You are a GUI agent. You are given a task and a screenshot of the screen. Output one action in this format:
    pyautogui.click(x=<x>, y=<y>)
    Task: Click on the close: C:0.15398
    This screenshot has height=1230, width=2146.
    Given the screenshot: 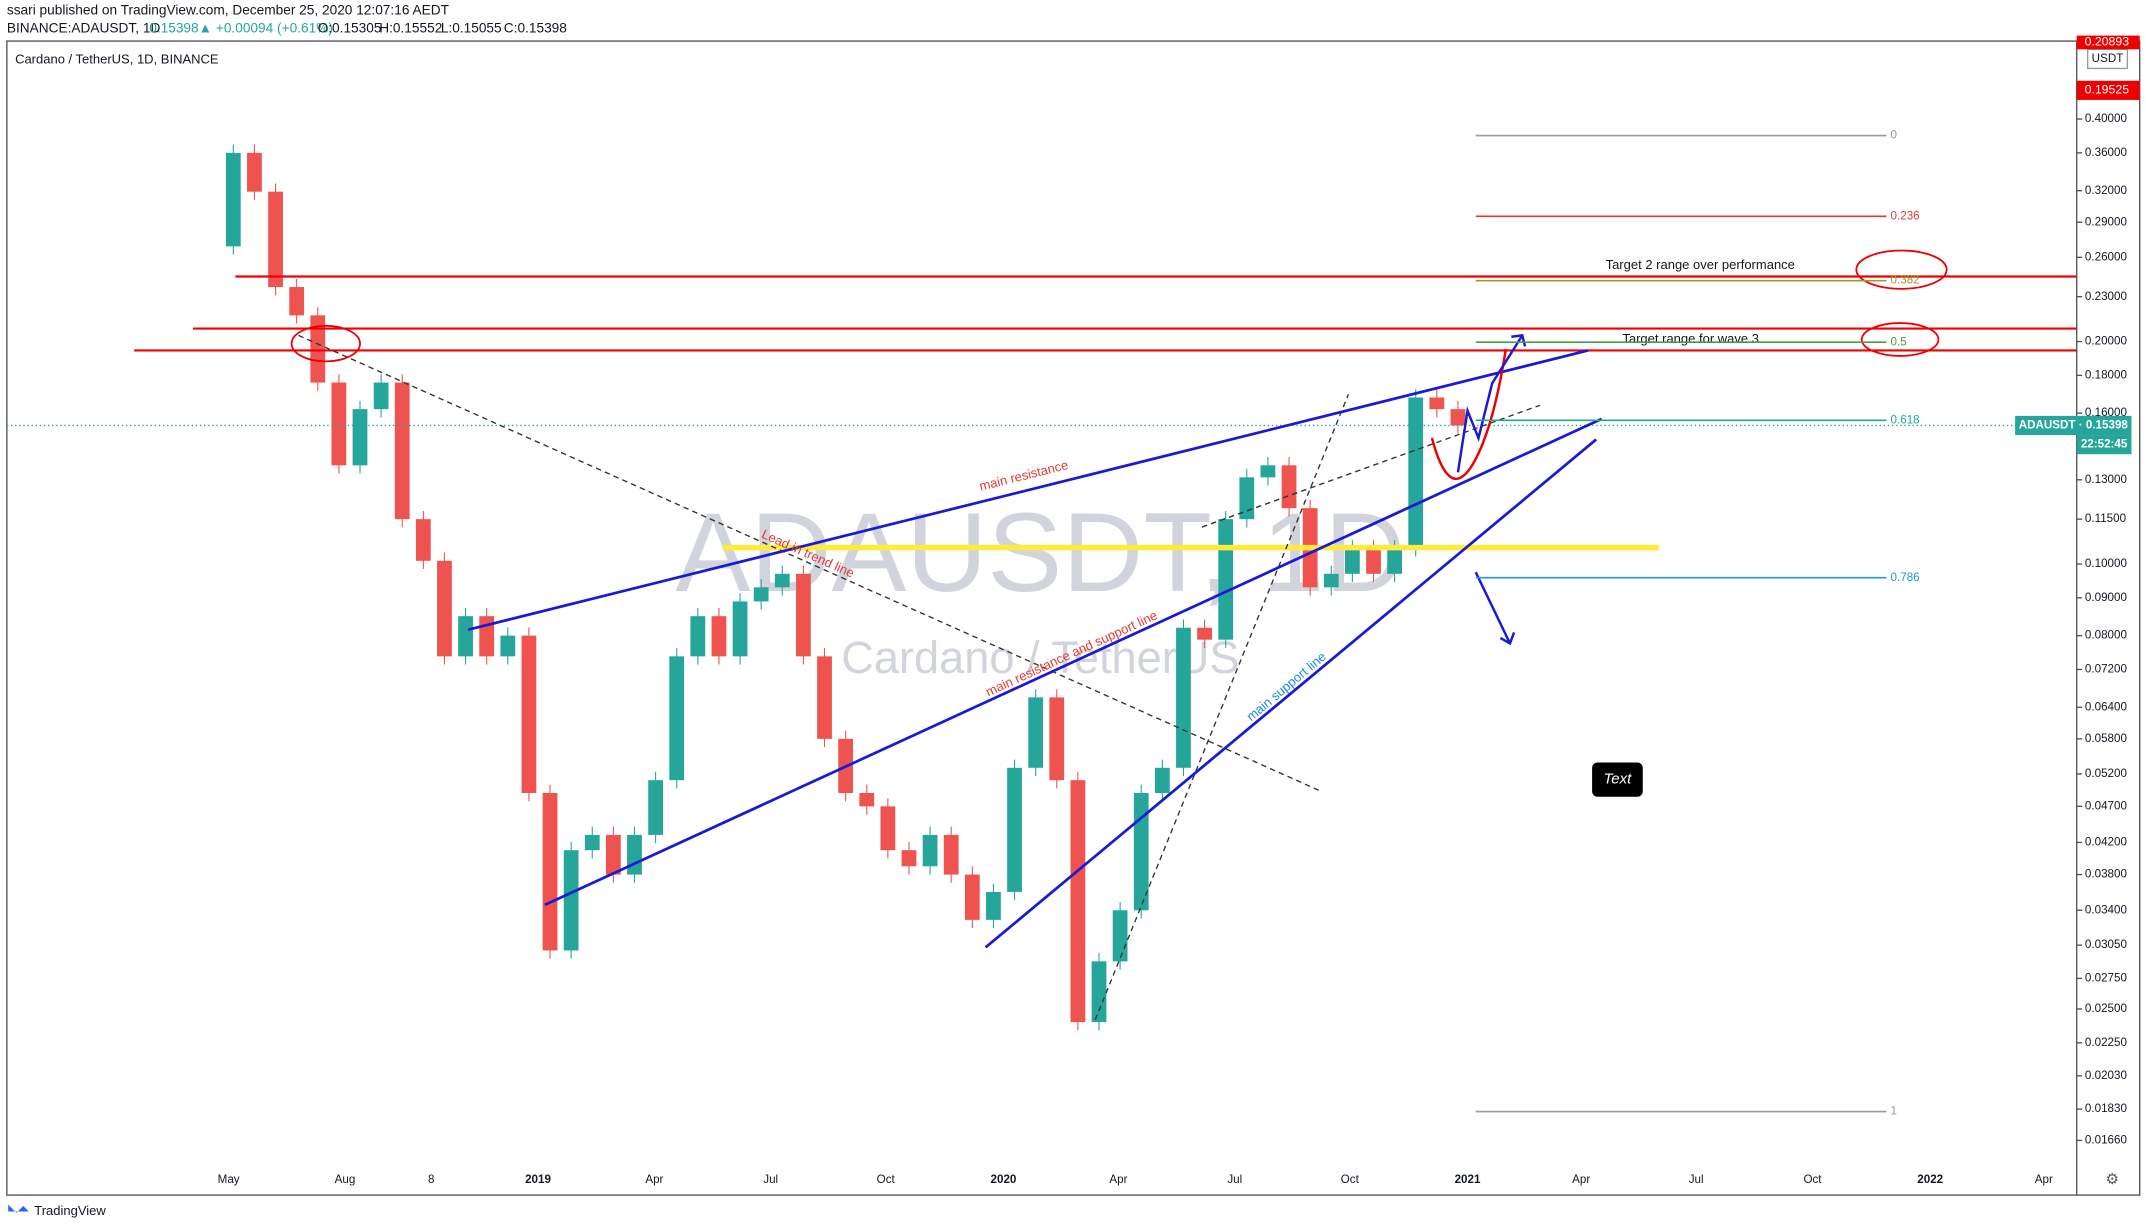 What is the action you would take?
    pyautogui.click(x=535, y=27)
    